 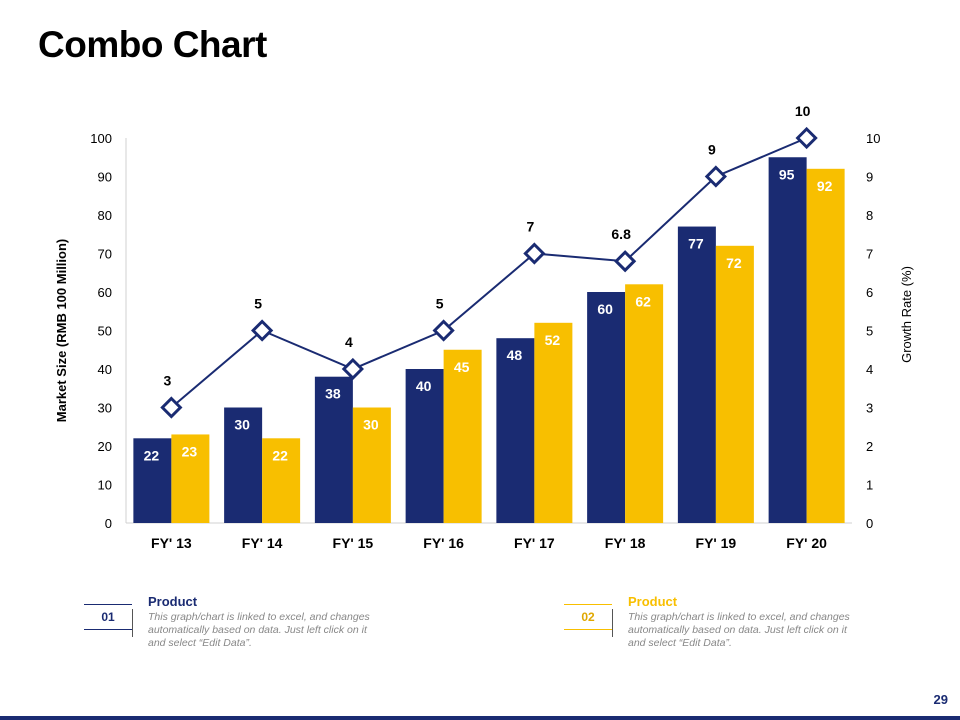 What do you see at coordinates (61, 330) in the screenshot?
I see `y-axis-title: Market Size (RMB 100 Million)` at bounding box center [61, 330].